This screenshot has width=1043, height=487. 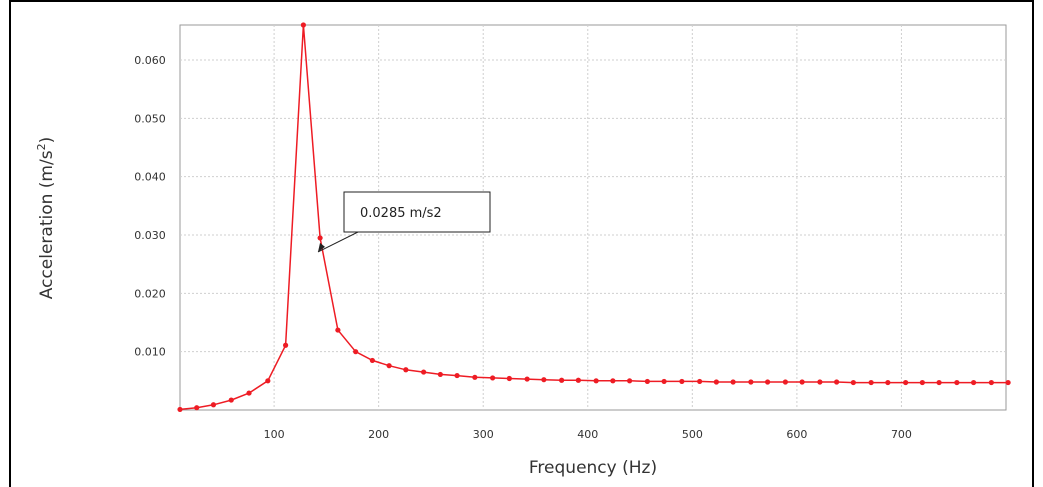 What do you see at coordinates (150, 206) in the screenshot?
I see `y-tick-labels: 0.010 0.020 0.030 0.040 0.050 0.060` at bounding box center [150, 206].